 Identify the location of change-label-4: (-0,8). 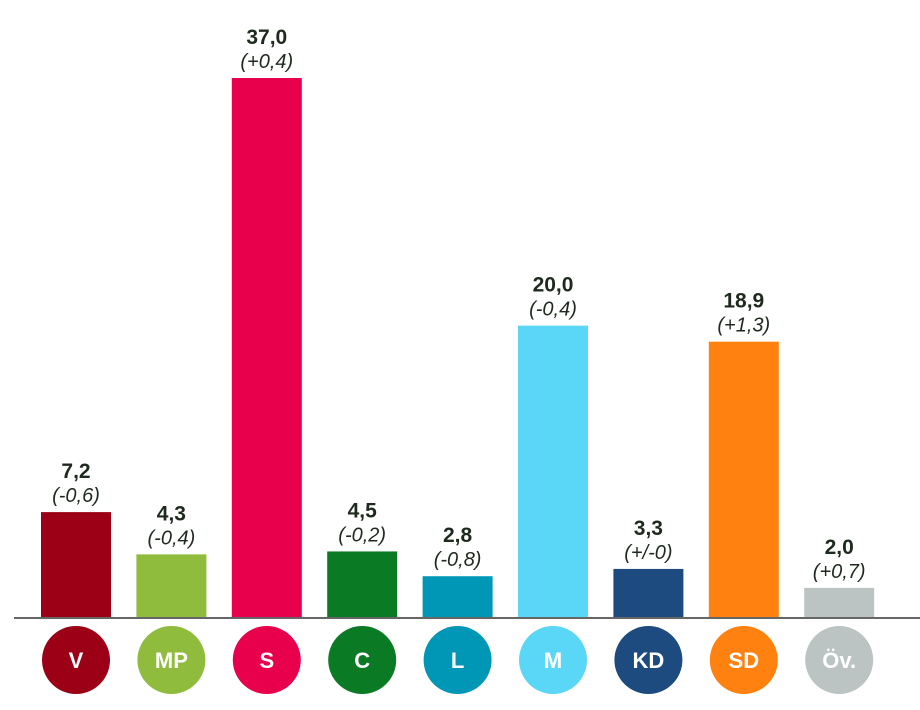
(458, 560).